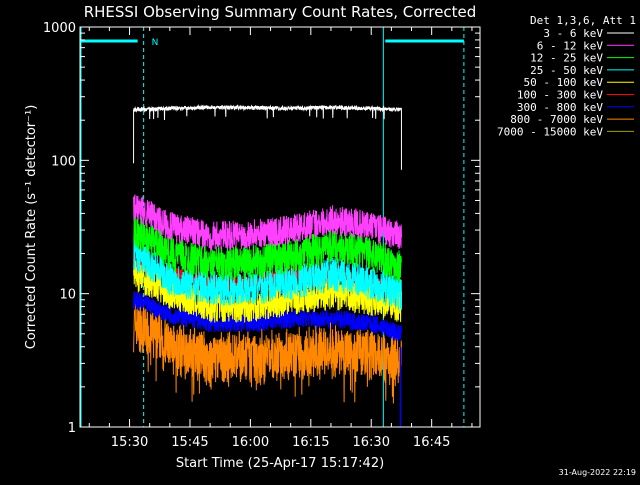 This screenshot has width=640, height=485. I want to click on legend-label: 800 - 7000 keV, so click(556, 119).